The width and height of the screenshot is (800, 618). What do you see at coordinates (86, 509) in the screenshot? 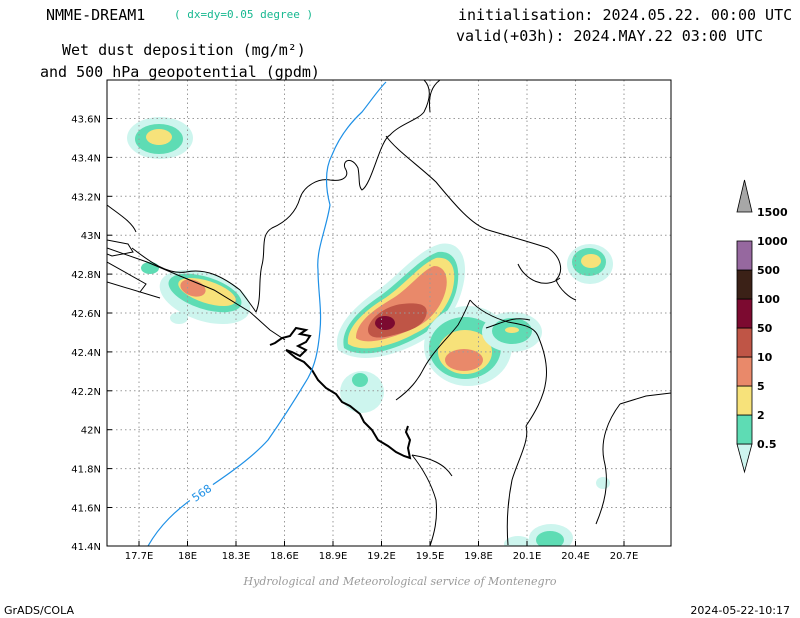
I see `lat-label: 41.6N` at bounding box center [86, 509].